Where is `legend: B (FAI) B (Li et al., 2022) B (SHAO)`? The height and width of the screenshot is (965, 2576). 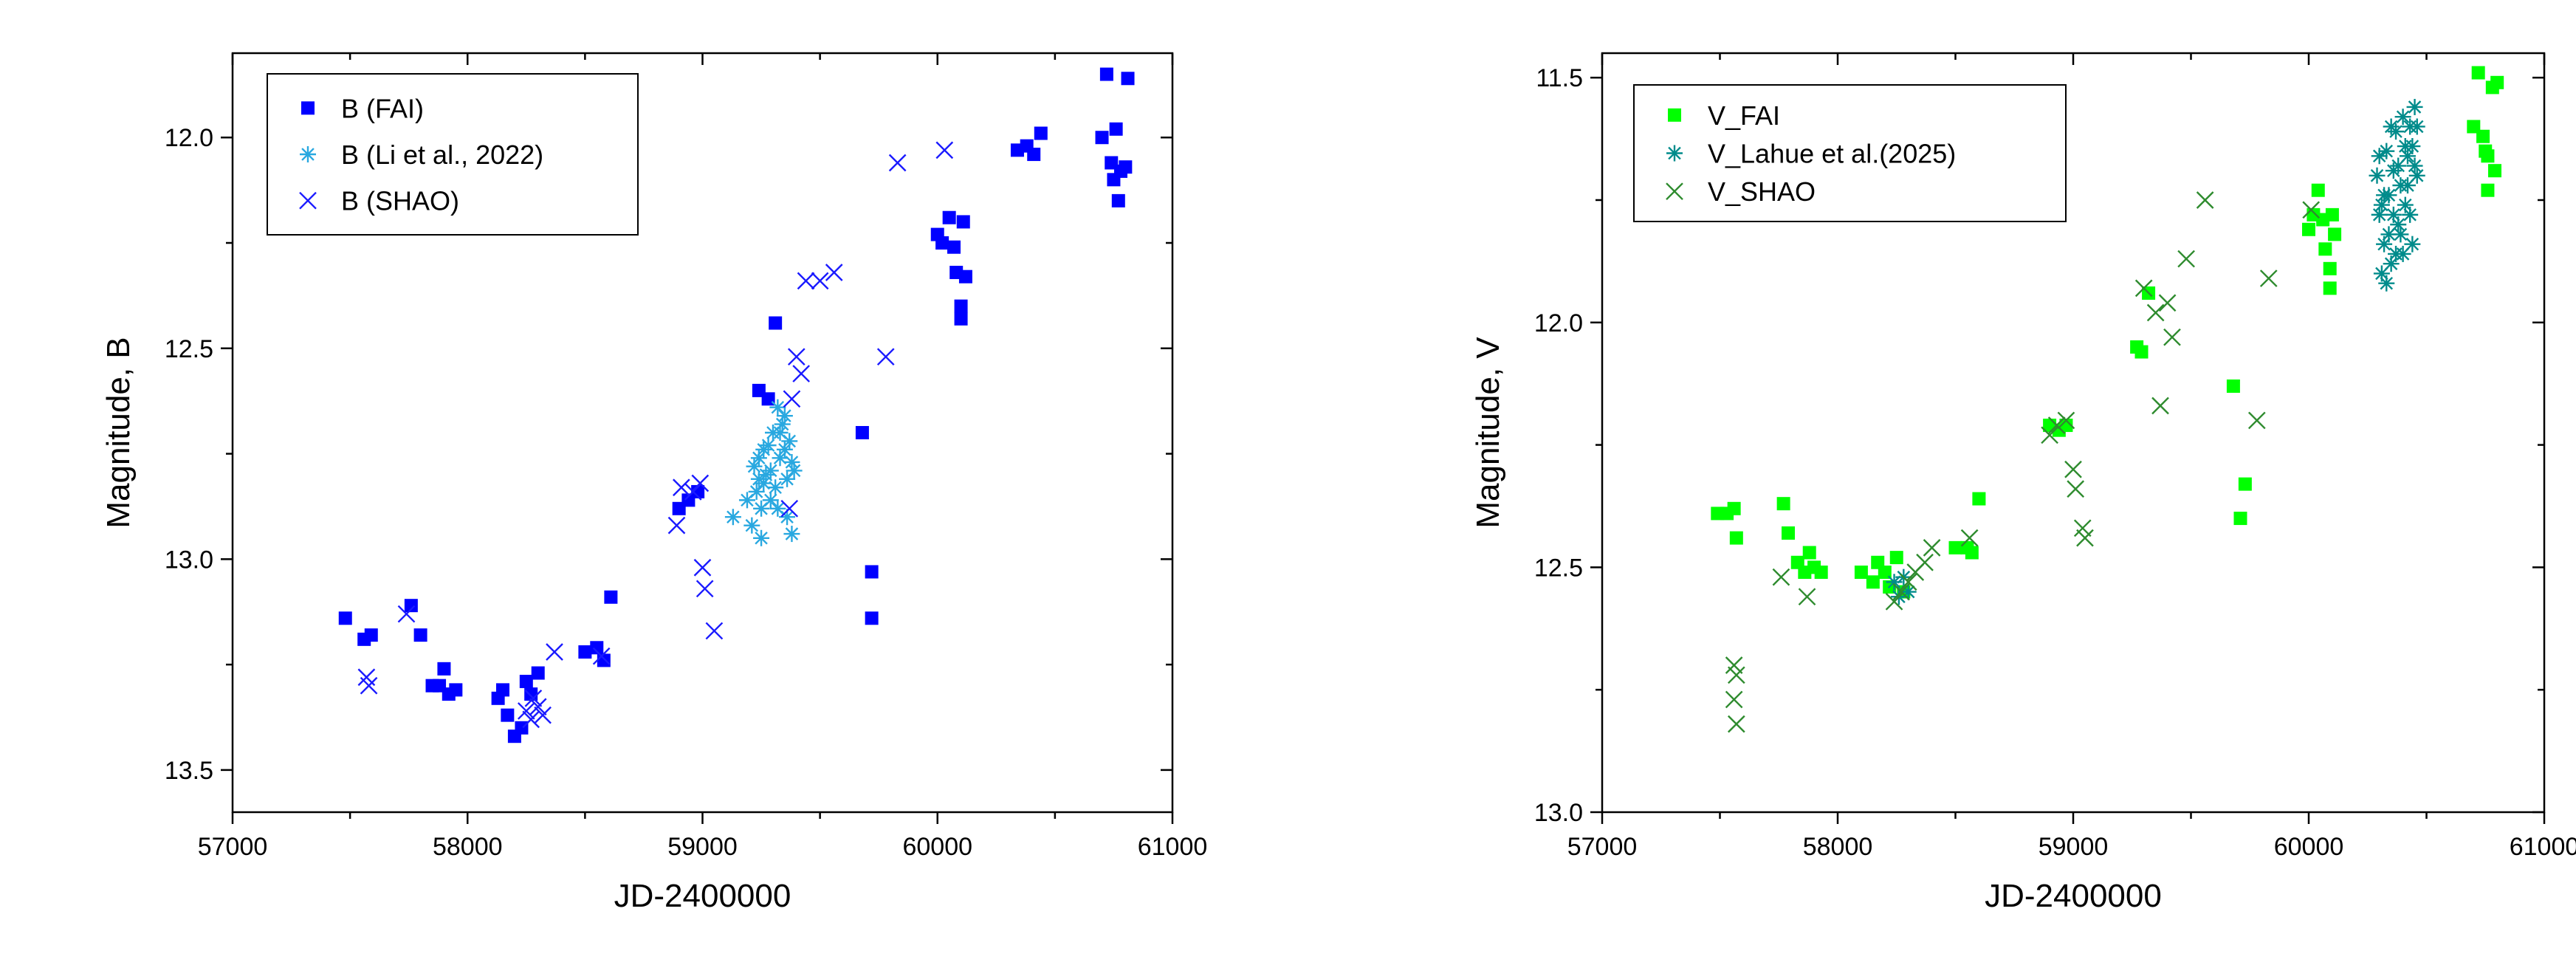
legend: B (FAI) B (Li et al., 2022) B (SHAO) is located at coordinates (453, 154).